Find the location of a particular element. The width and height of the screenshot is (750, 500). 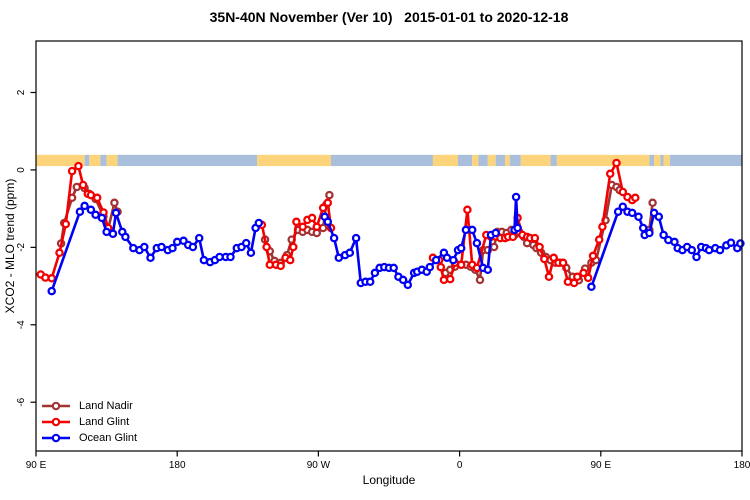

y-tick-label: -6 is located at coordinates (21, 401).